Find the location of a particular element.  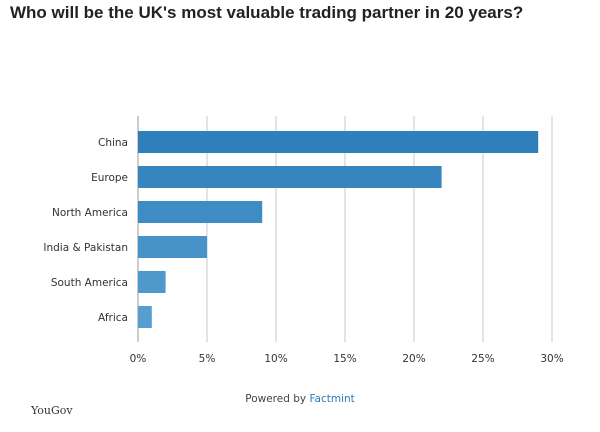

source-logo: YouGov is located at coordinates (52, 410).